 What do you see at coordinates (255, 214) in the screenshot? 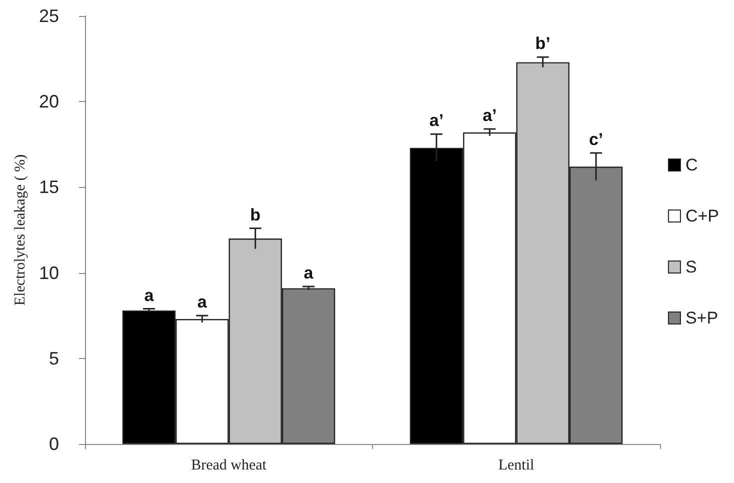
I see `data-label: b` at bounding box center [255, 214].